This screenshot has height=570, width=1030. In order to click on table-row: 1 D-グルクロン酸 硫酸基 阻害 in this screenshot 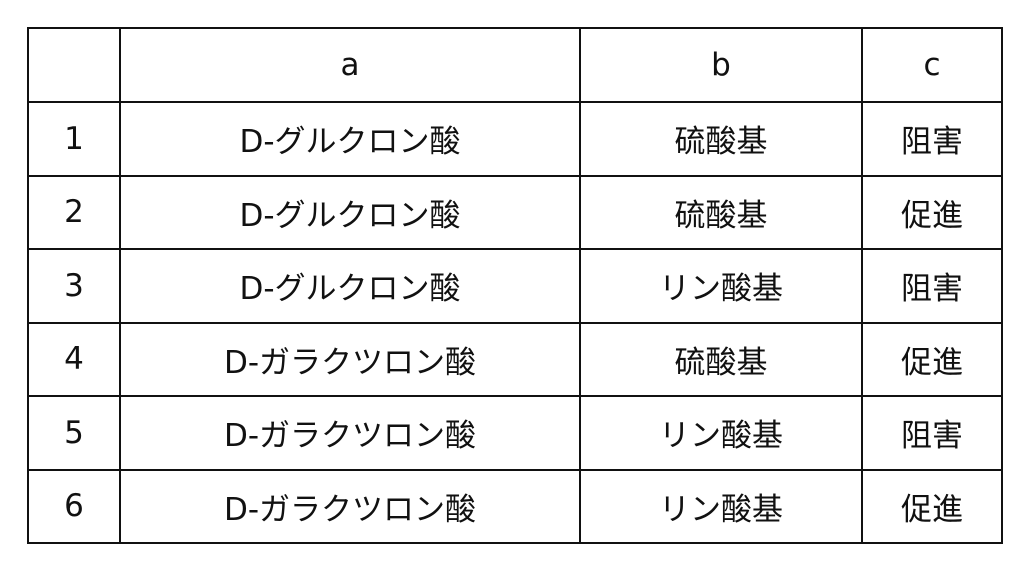, I will do `click(515, 139)`.